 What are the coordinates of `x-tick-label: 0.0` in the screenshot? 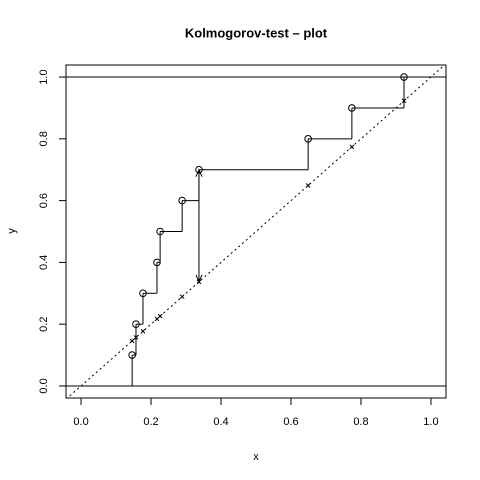 It's located at (80, 422).